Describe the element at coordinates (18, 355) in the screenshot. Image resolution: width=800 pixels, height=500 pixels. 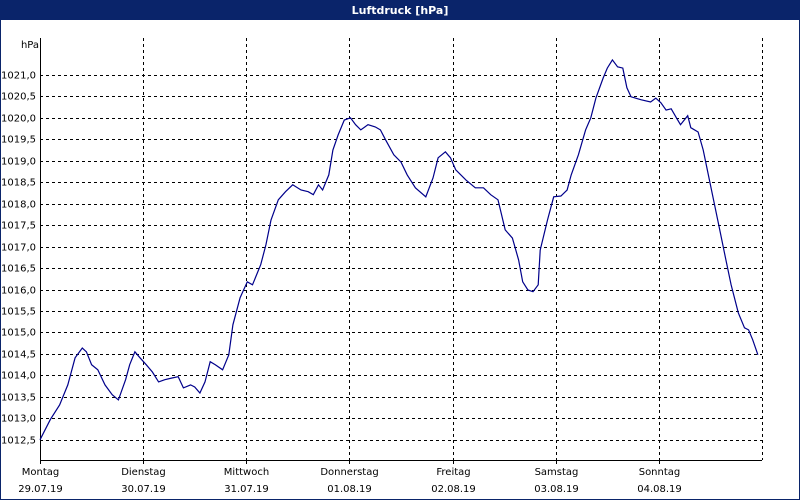
I see `y-tick-label: 1014,5` at that location.